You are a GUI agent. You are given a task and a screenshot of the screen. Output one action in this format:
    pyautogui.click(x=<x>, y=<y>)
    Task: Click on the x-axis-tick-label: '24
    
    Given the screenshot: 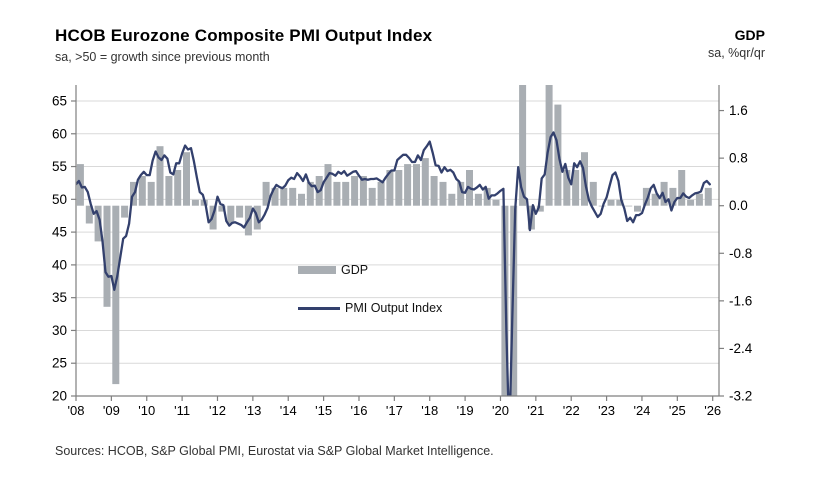 What is the action you would take?
    pyautogui.click(x=641, y=410)
    